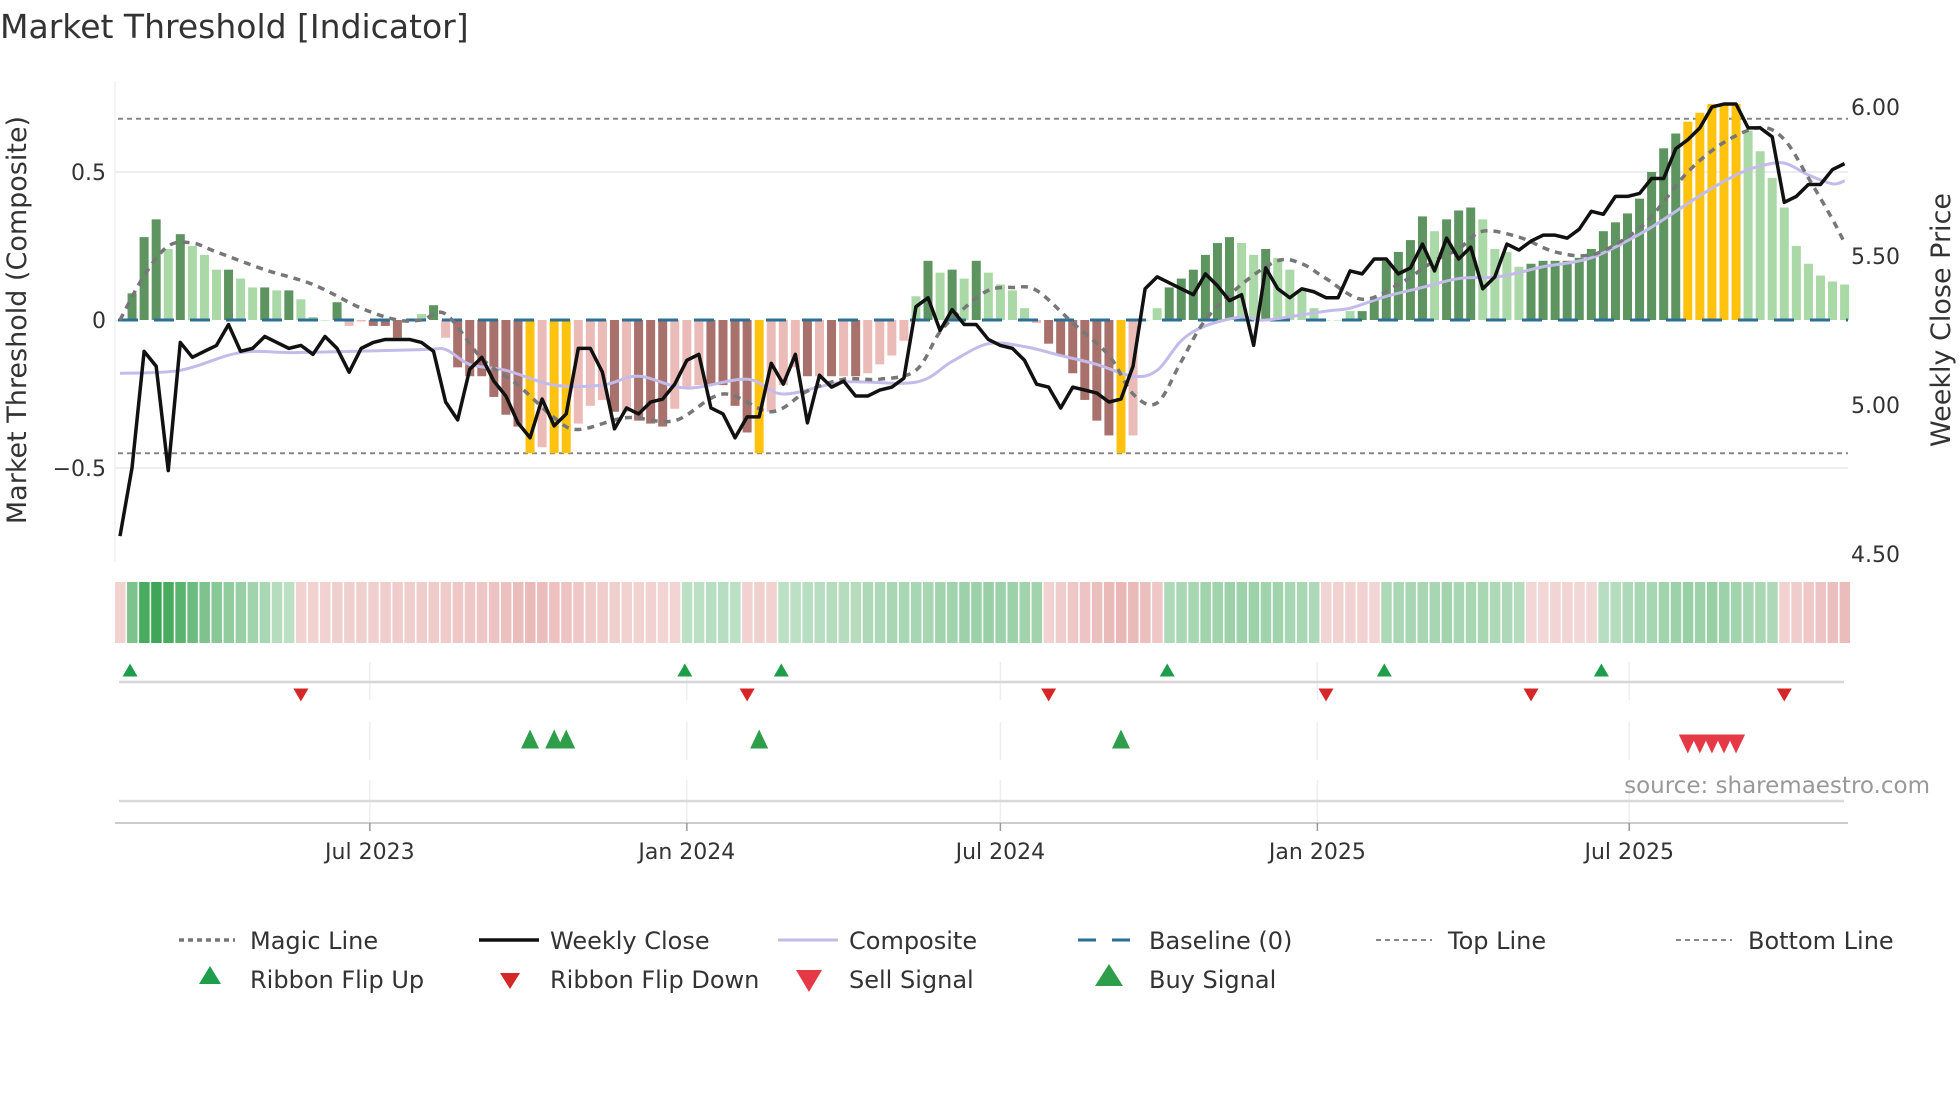  I want to click on right-axis: 6.00 5.50 5.00 4.50, so click(1875, 332).